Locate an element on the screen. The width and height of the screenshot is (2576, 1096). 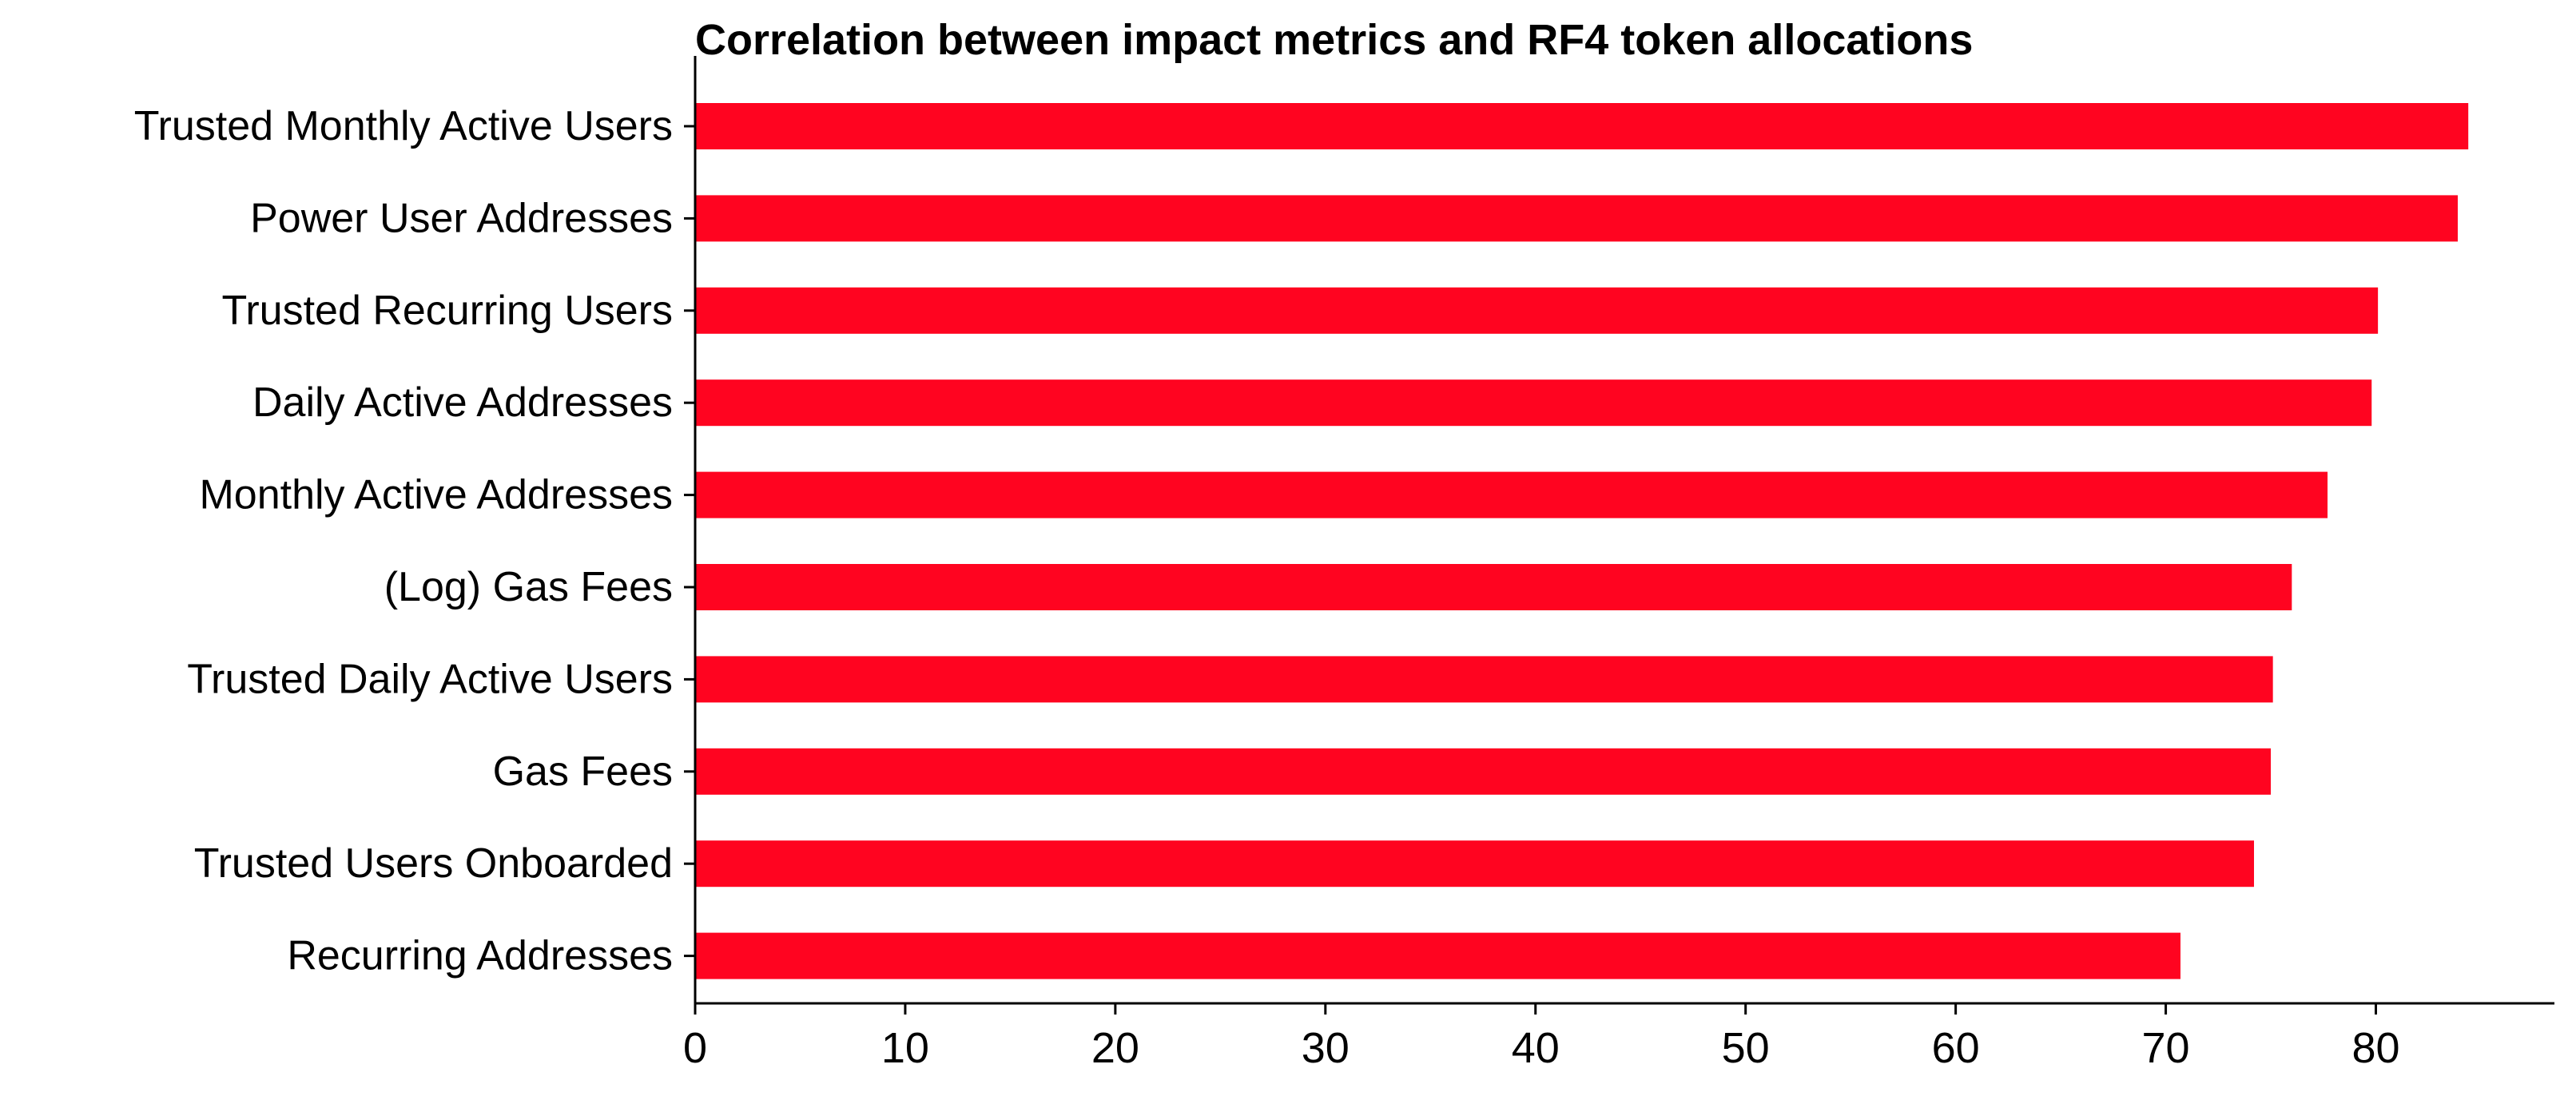
x-tick-label: 80 is located at coordinates (2375, 1048).